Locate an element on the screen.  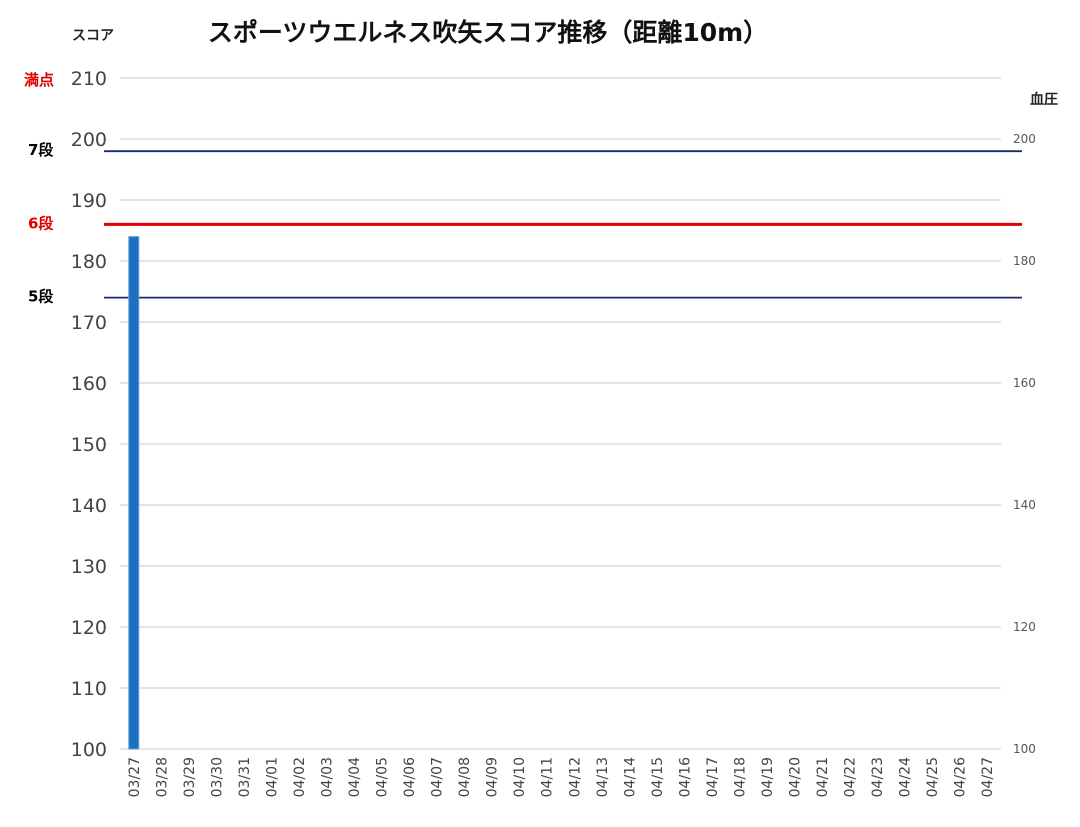
x-tick-label: 04/21 is located at coordinates (823, 777).